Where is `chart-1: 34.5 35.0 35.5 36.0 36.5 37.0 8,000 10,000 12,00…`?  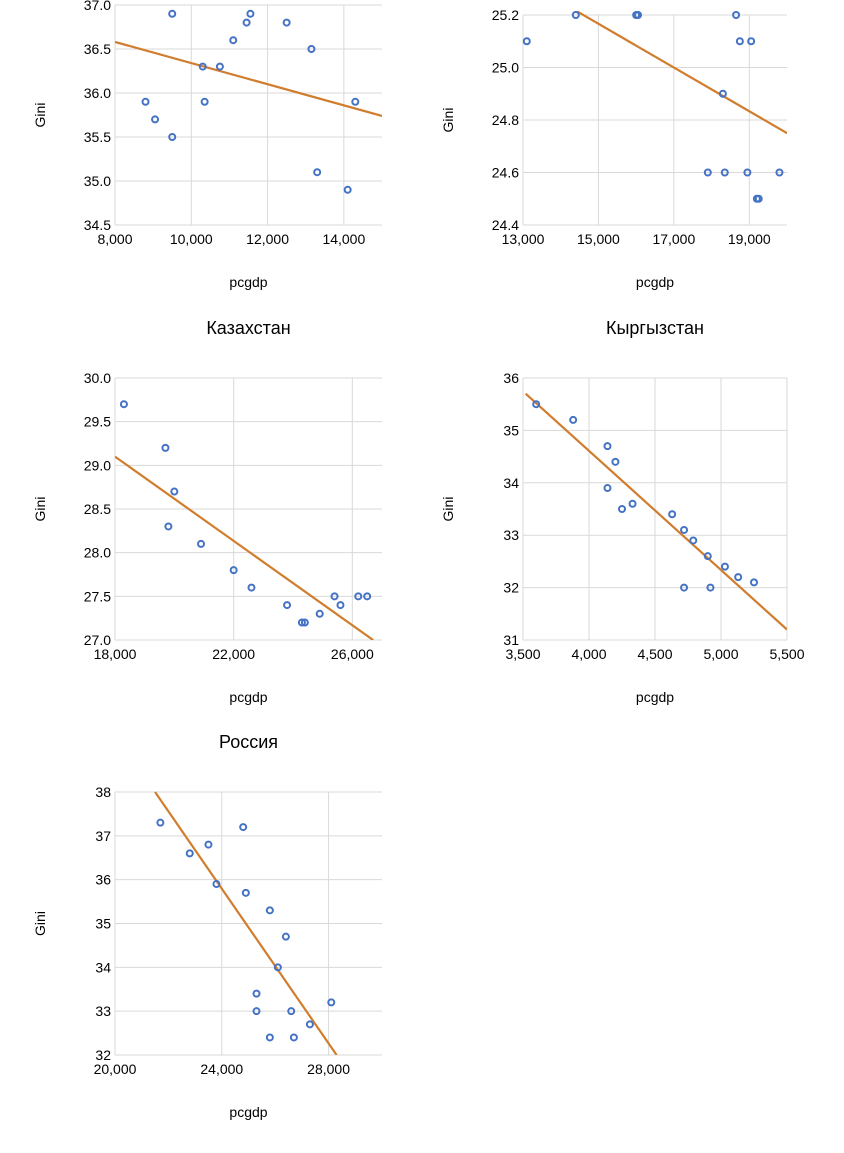
chart-1: 34.5 35.0 35.5 36.0 36.5 37.0 8,000 10,000 12,00… is located at coordinates (207, 145).